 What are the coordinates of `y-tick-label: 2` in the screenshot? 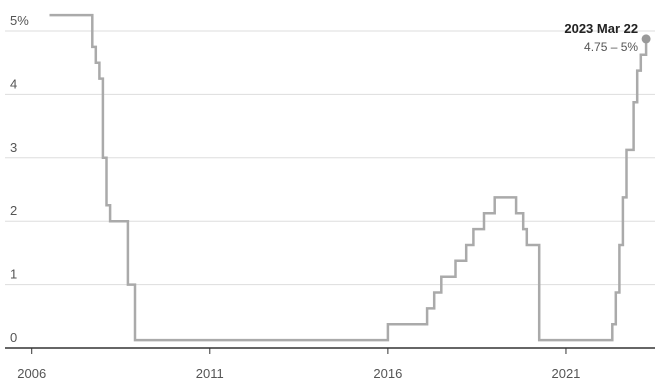 It's located at (13, 210).